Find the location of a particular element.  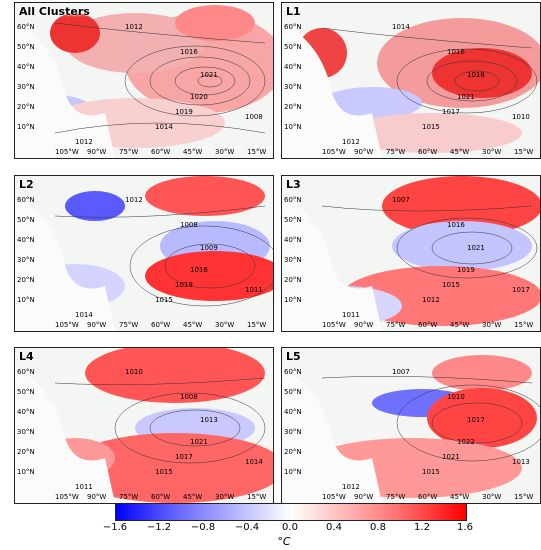

isobar-label: 1007 is located at coordinates (401, 200).